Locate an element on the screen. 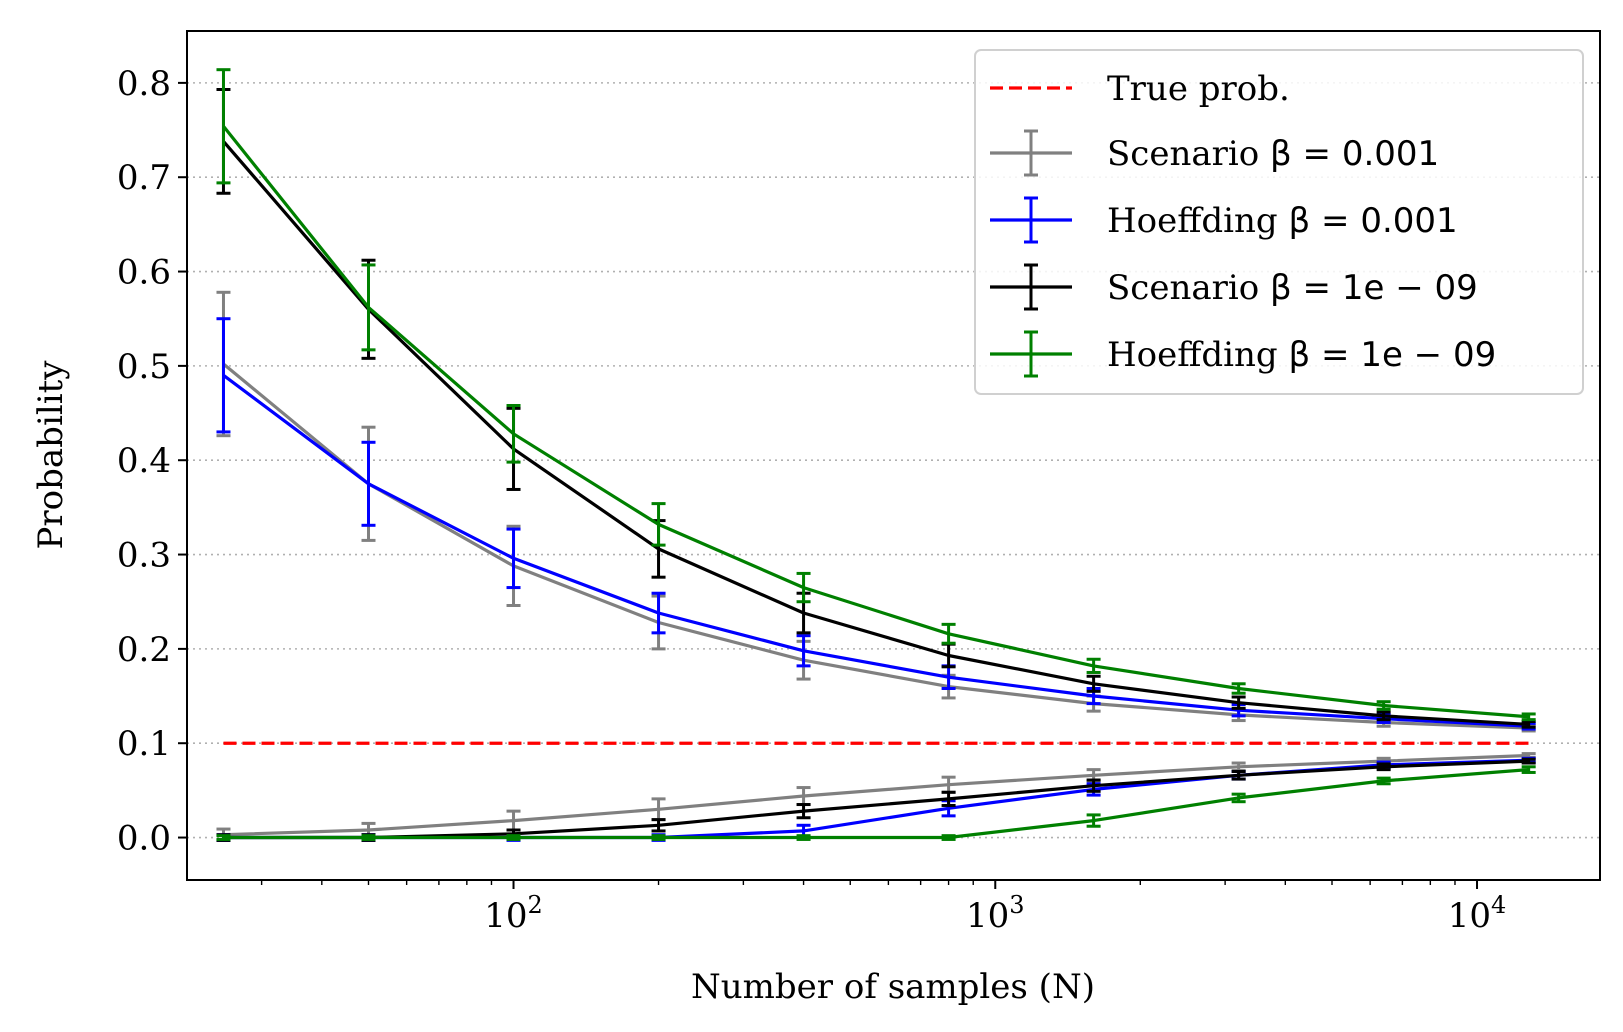  y-tick-label: 0.8 is located at coordinates (144, 84).